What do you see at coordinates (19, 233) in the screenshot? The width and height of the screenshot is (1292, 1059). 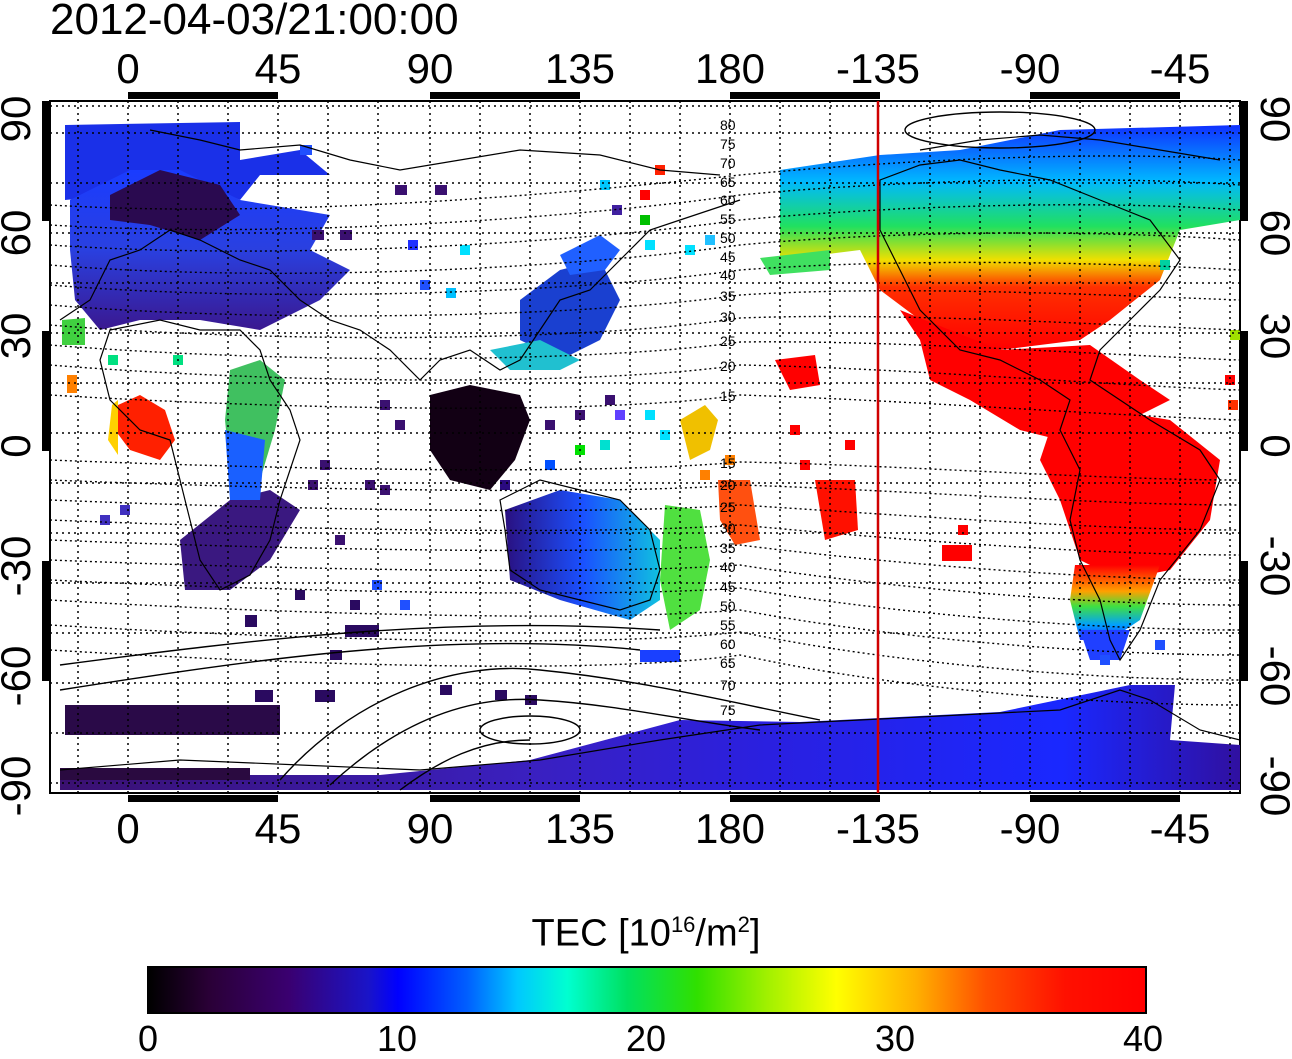 I see `y-tick-left: 60` at bounding box center [19, 233].